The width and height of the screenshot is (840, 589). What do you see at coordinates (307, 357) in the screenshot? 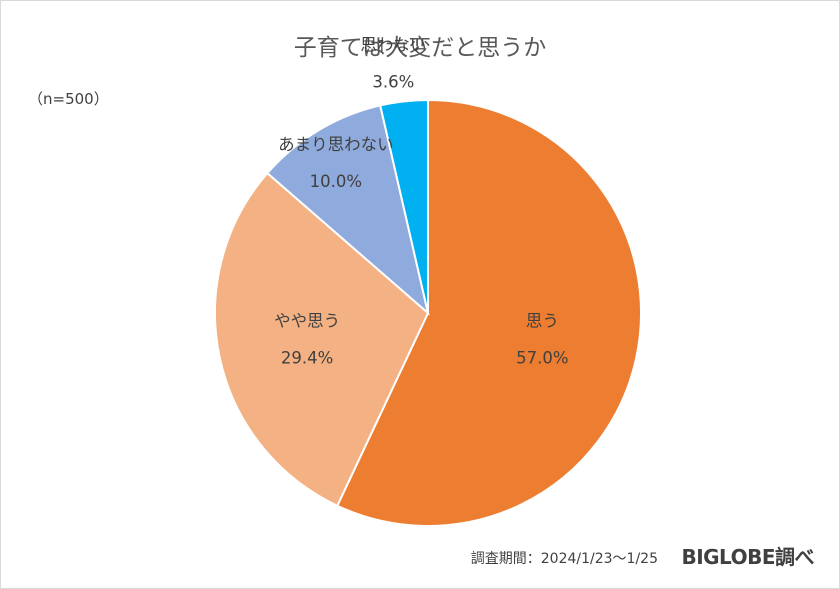
I see `slice-value-label: 29.4%` at bounding box center [307, 357].